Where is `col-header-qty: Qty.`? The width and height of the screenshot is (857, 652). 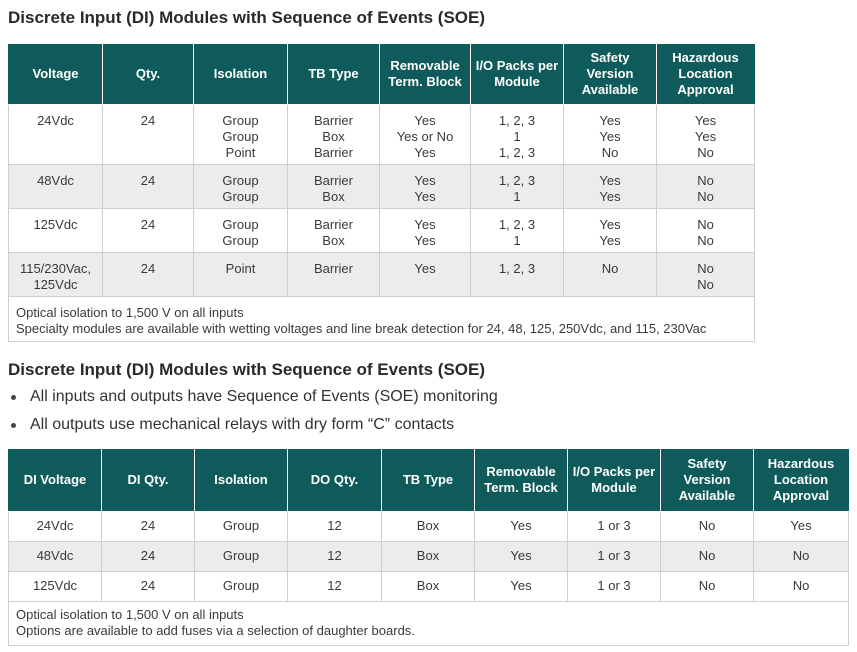
col-header-qty: Qty. is located at coordinates (148, 74).